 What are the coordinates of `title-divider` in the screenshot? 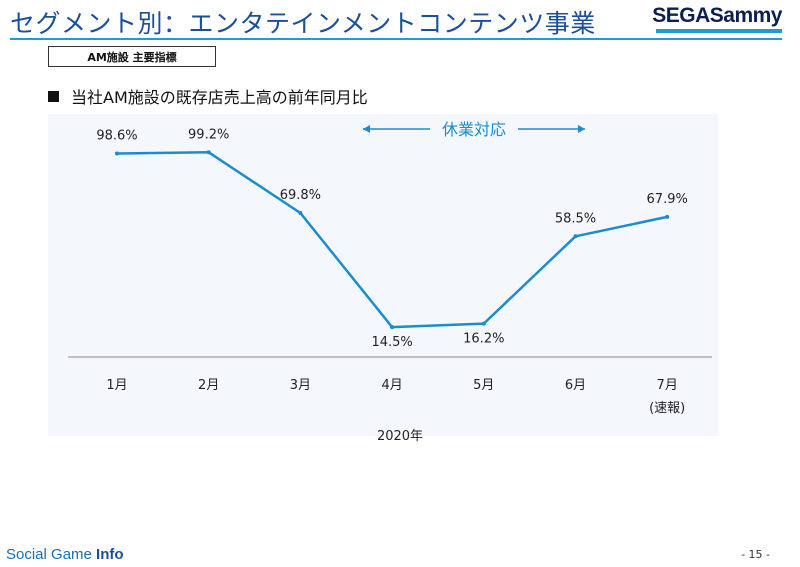 It's located at (396, 39).